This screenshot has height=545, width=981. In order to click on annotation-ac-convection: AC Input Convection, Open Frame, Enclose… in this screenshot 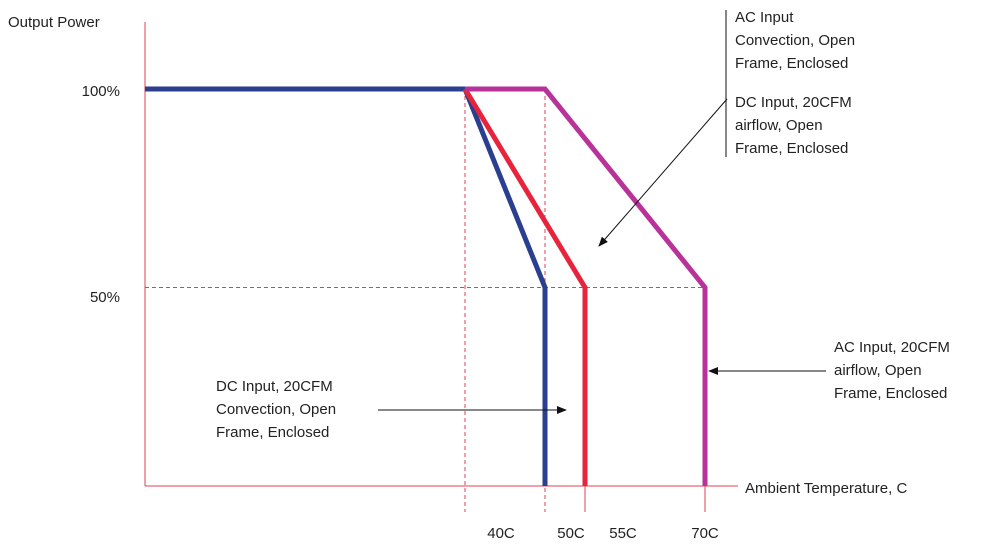, I will do `click(795, 40)`.